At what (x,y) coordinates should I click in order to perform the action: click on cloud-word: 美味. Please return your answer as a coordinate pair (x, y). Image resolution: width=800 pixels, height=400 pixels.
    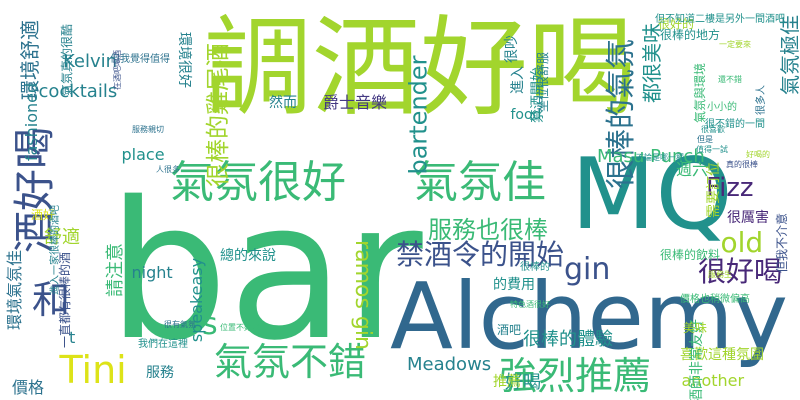
    Looking at the image, I should click on (695, 328).